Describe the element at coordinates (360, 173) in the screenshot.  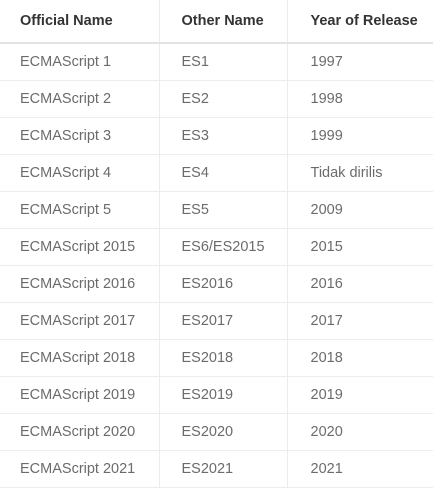
I see `year-cell: Tidak dirilis` at that location.